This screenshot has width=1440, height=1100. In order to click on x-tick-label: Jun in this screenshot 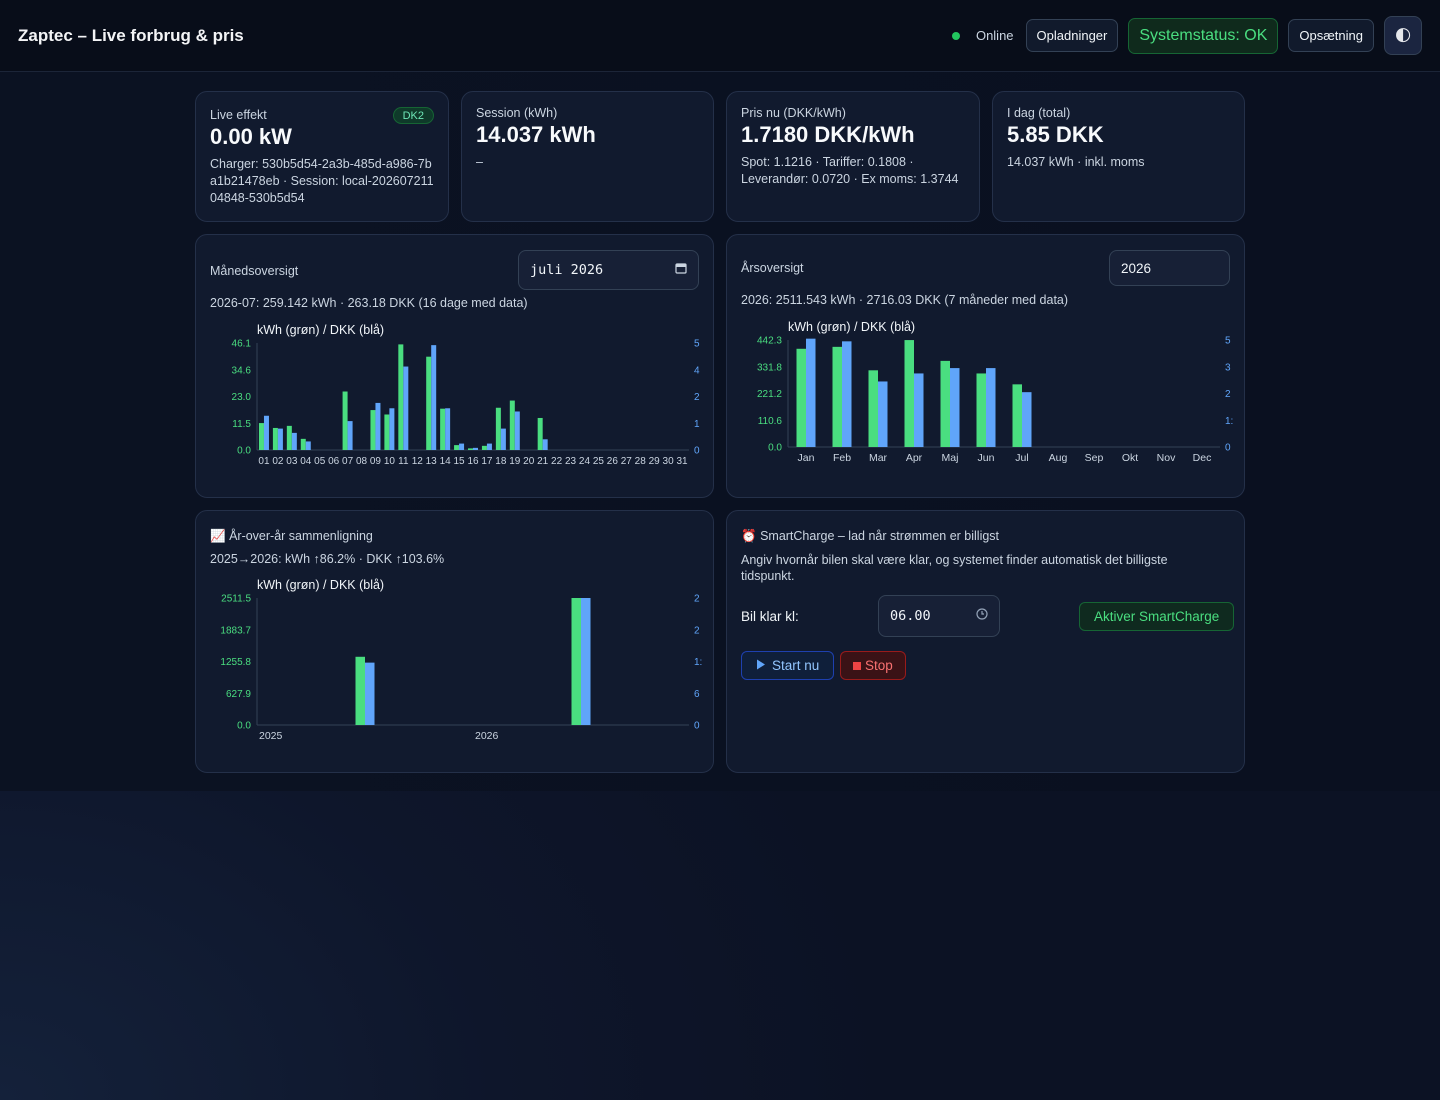, I will do `click(986, 458)`.